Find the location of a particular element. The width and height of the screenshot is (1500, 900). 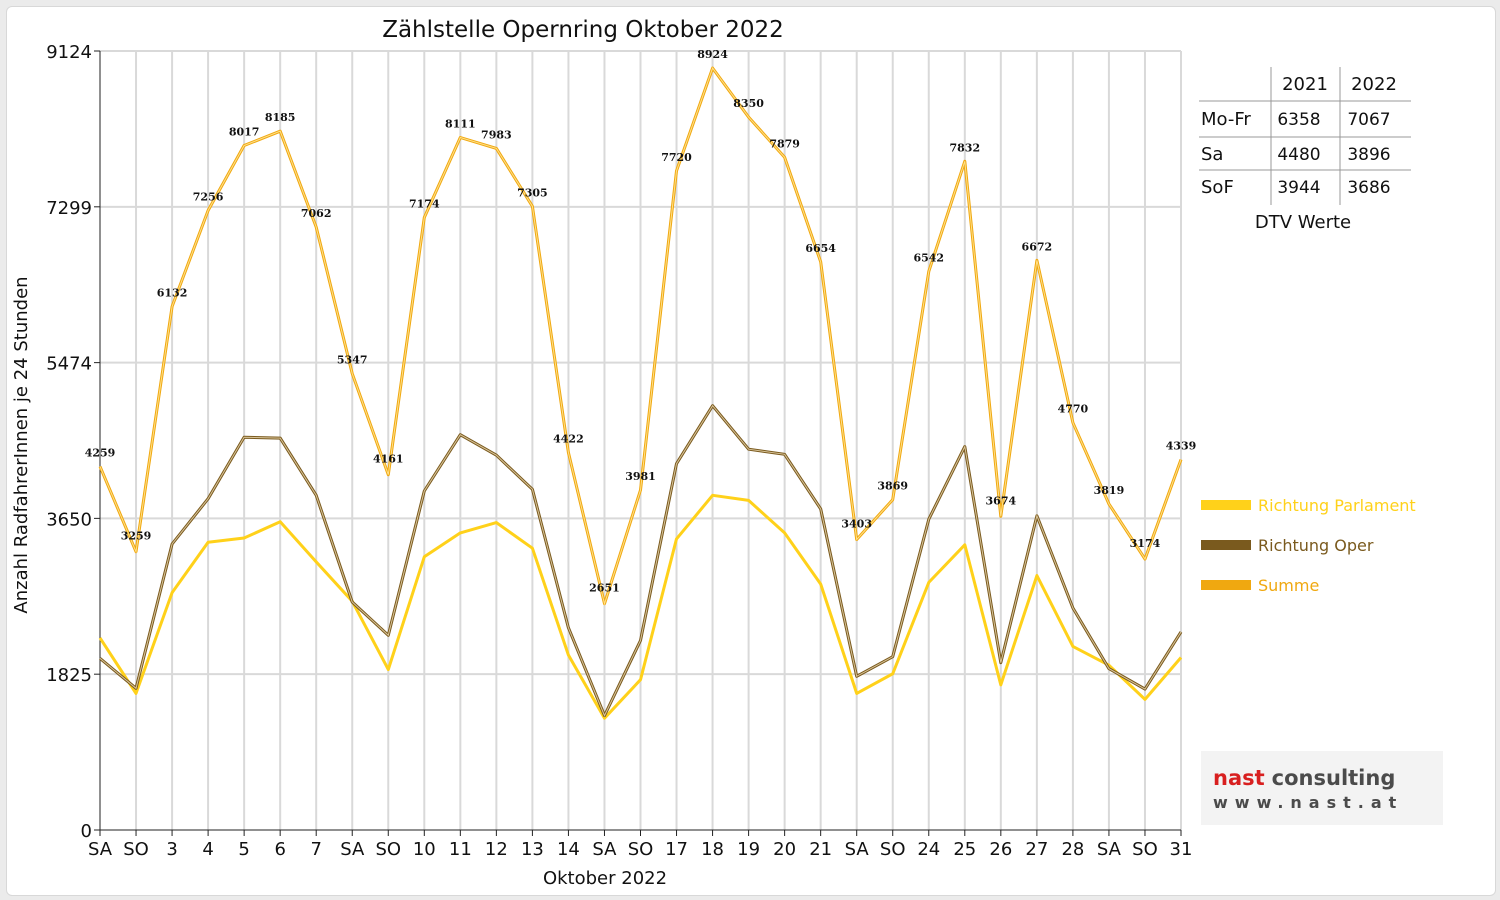

x-tick-label: 20 is located at coordinates (784, 849).